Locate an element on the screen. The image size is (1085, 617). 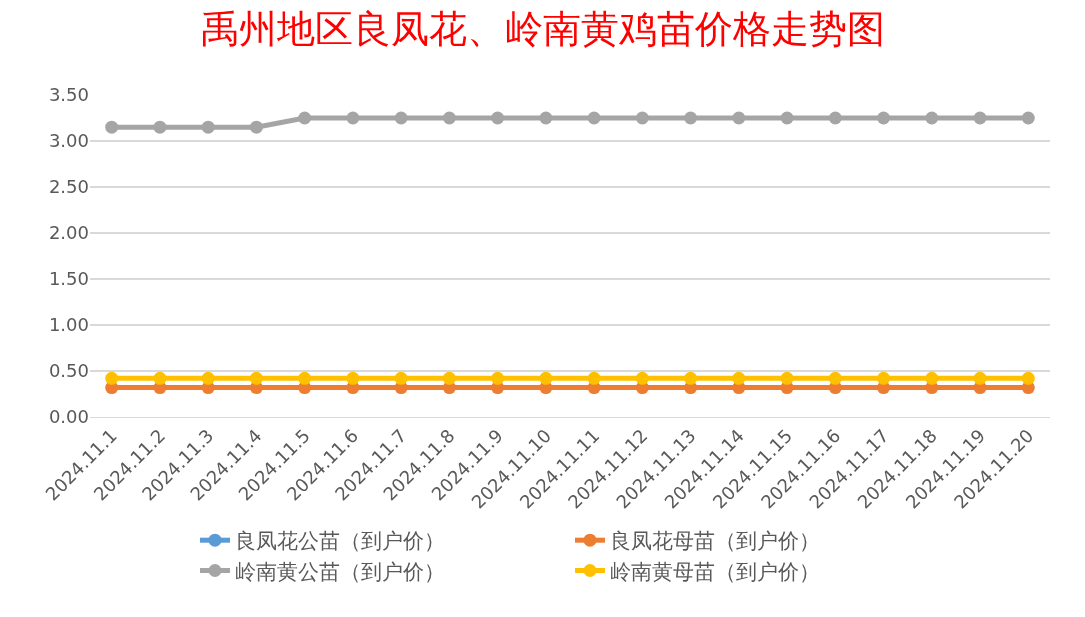
y-tick-label: 2.00 is located at coordinates (68, 233).